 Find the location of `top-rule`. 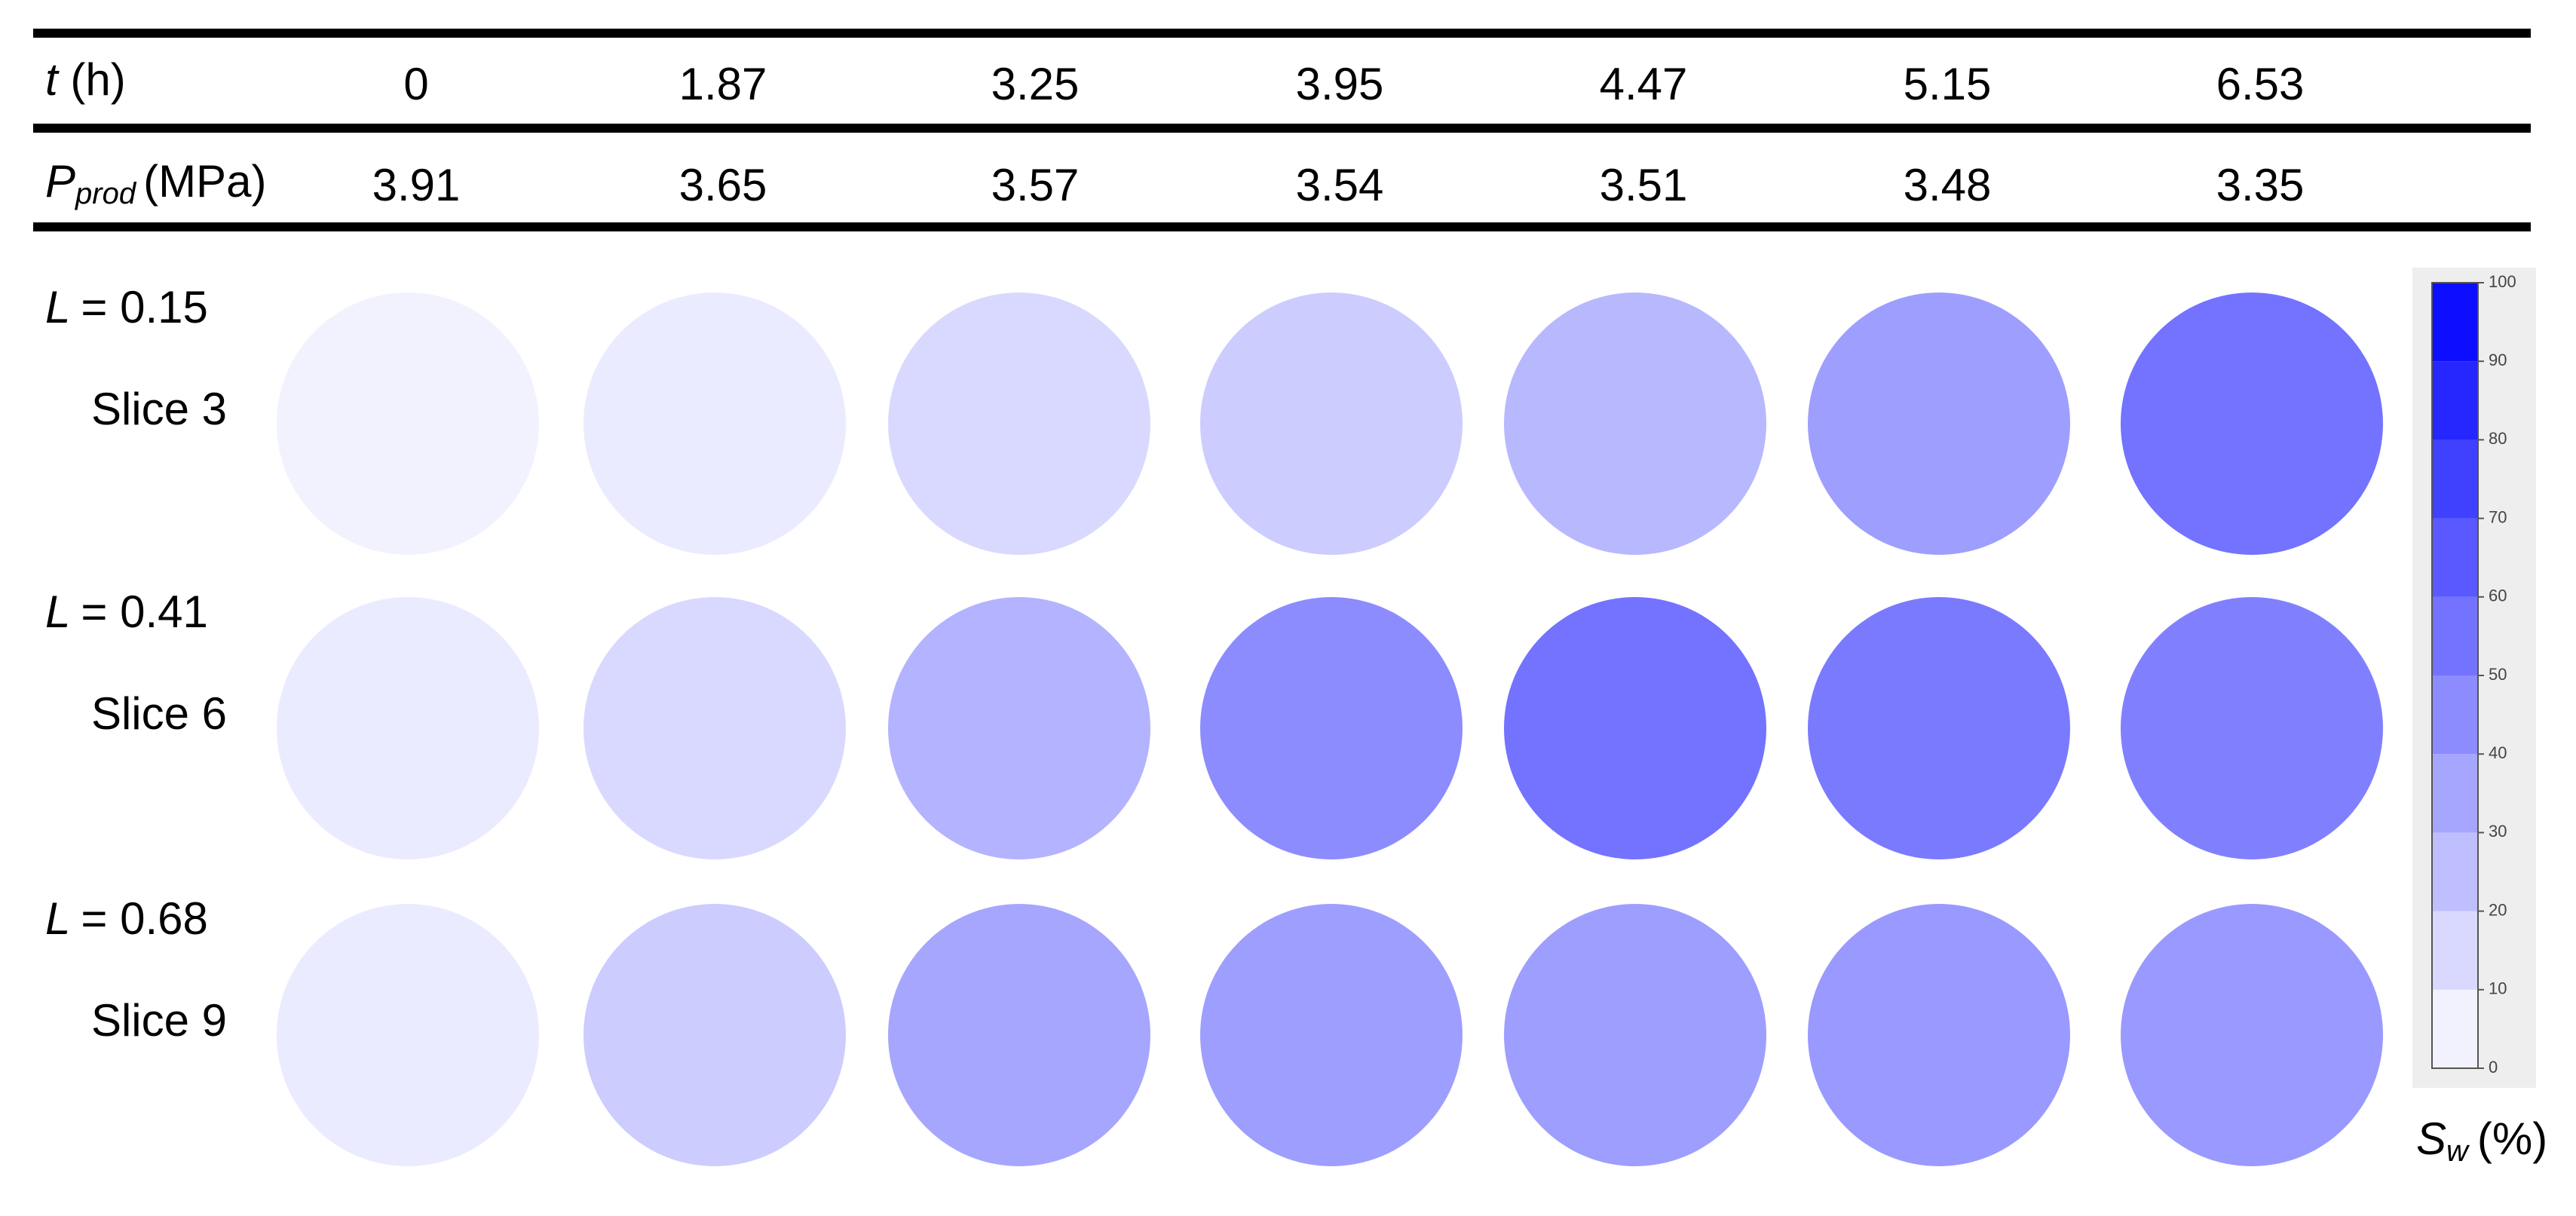

top-rule is located at coordinates (1282, 33).